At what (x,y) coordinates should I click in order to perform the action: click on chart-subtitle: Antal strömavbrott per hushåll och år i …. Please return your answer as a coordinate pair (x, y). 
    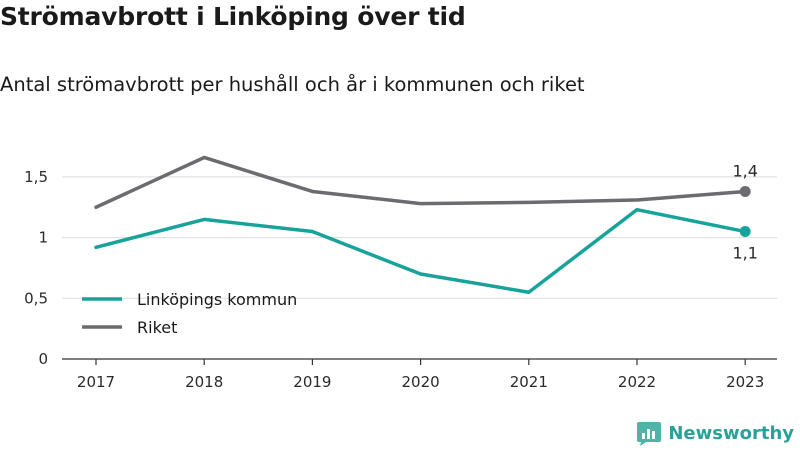
    Looking at the image, I should click on (292, 84).